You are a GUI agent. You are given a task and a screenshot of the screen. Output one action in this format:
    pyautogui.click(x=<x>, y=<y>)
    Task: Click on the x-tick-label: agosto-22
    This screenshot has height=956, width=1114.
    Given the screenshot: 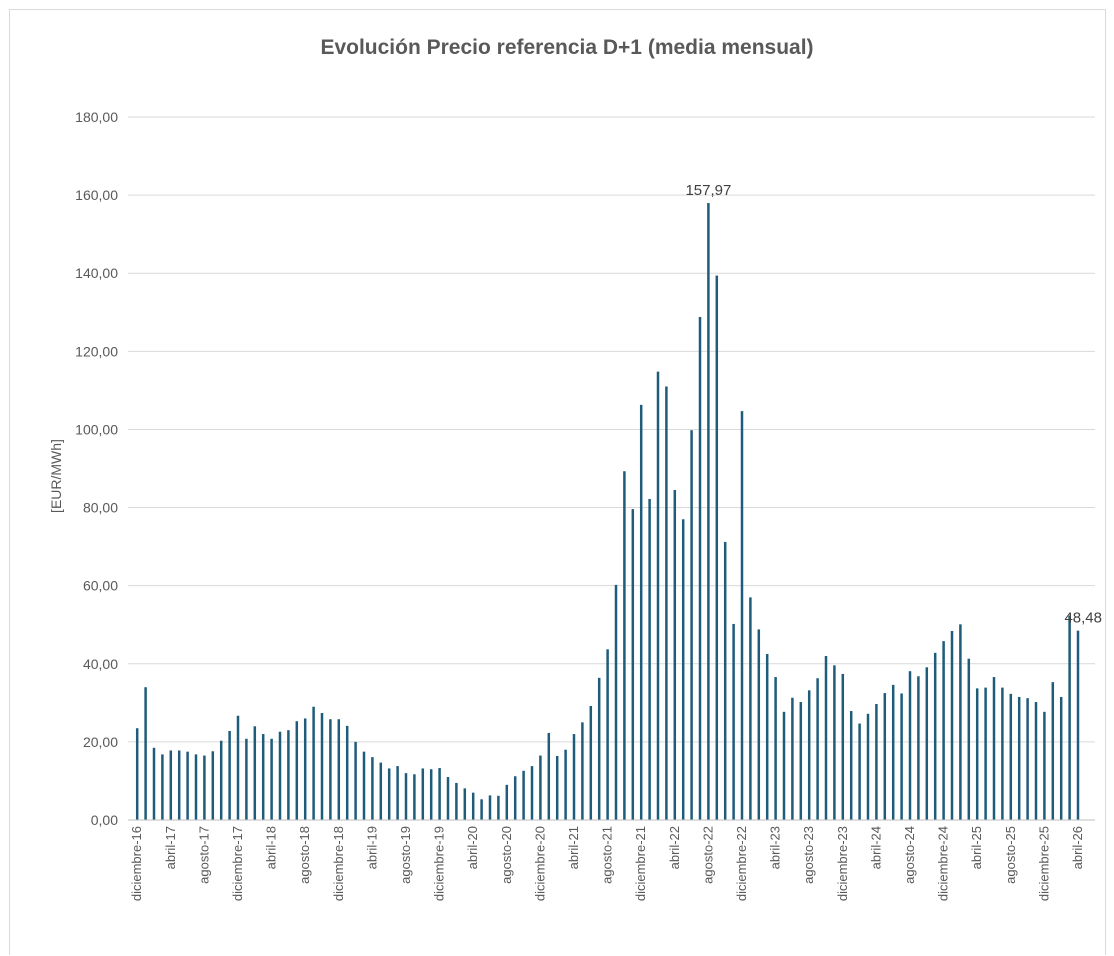 What is the action you would take?
    pyautogui.click(x=707, y=855)
    